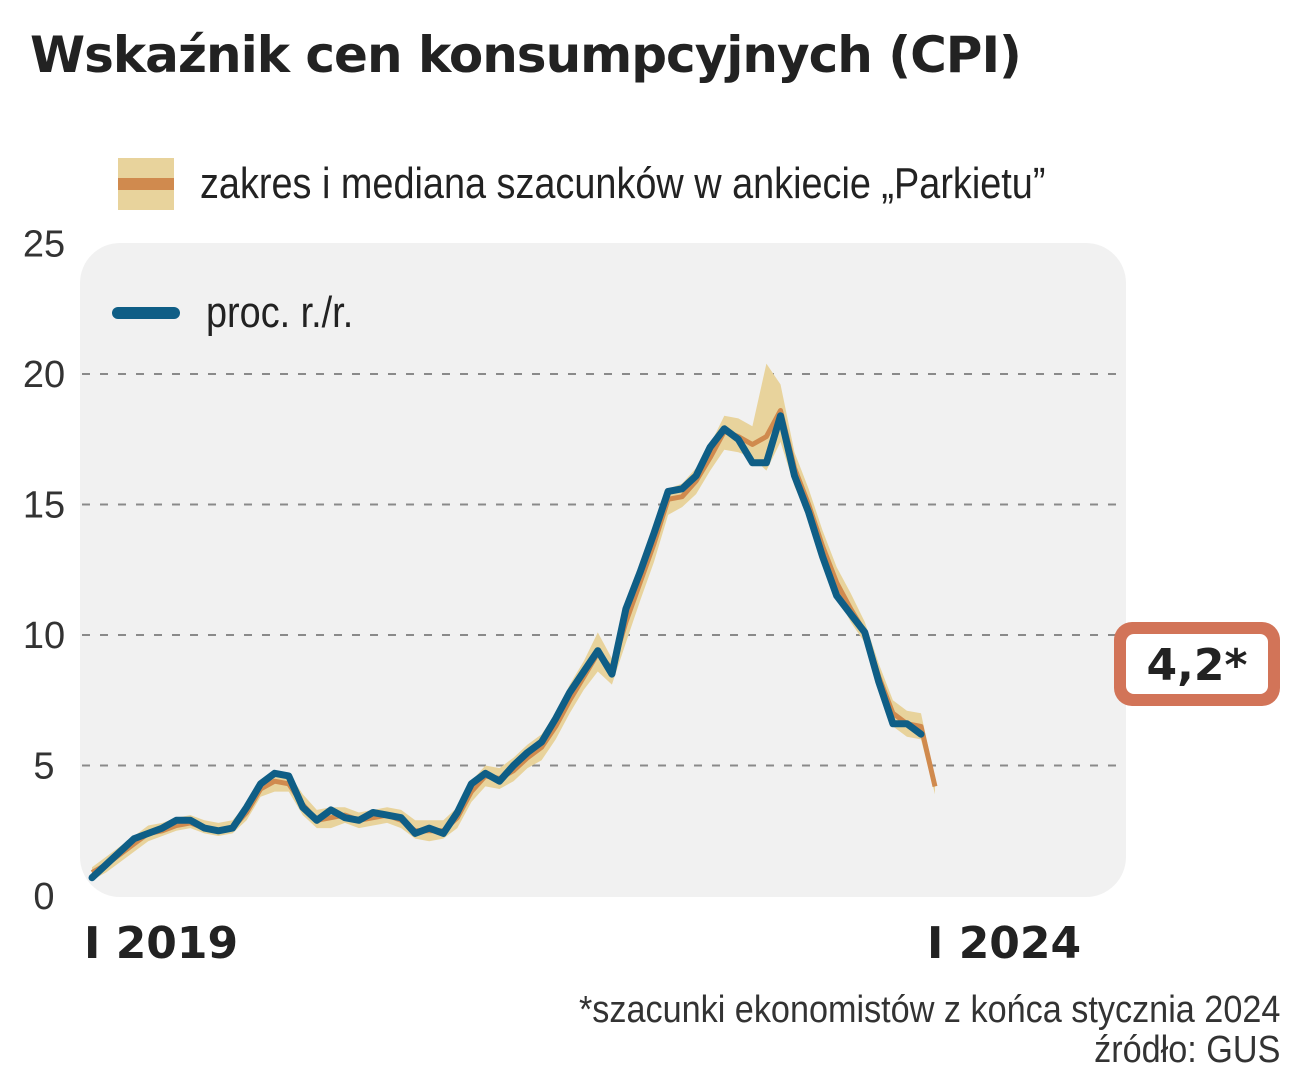 The image size is (1296, 1080). What do you see at coordinates (44, 636) in the screenshot?
I see `y-tick-label: 10` at bounding box center [44, 636].